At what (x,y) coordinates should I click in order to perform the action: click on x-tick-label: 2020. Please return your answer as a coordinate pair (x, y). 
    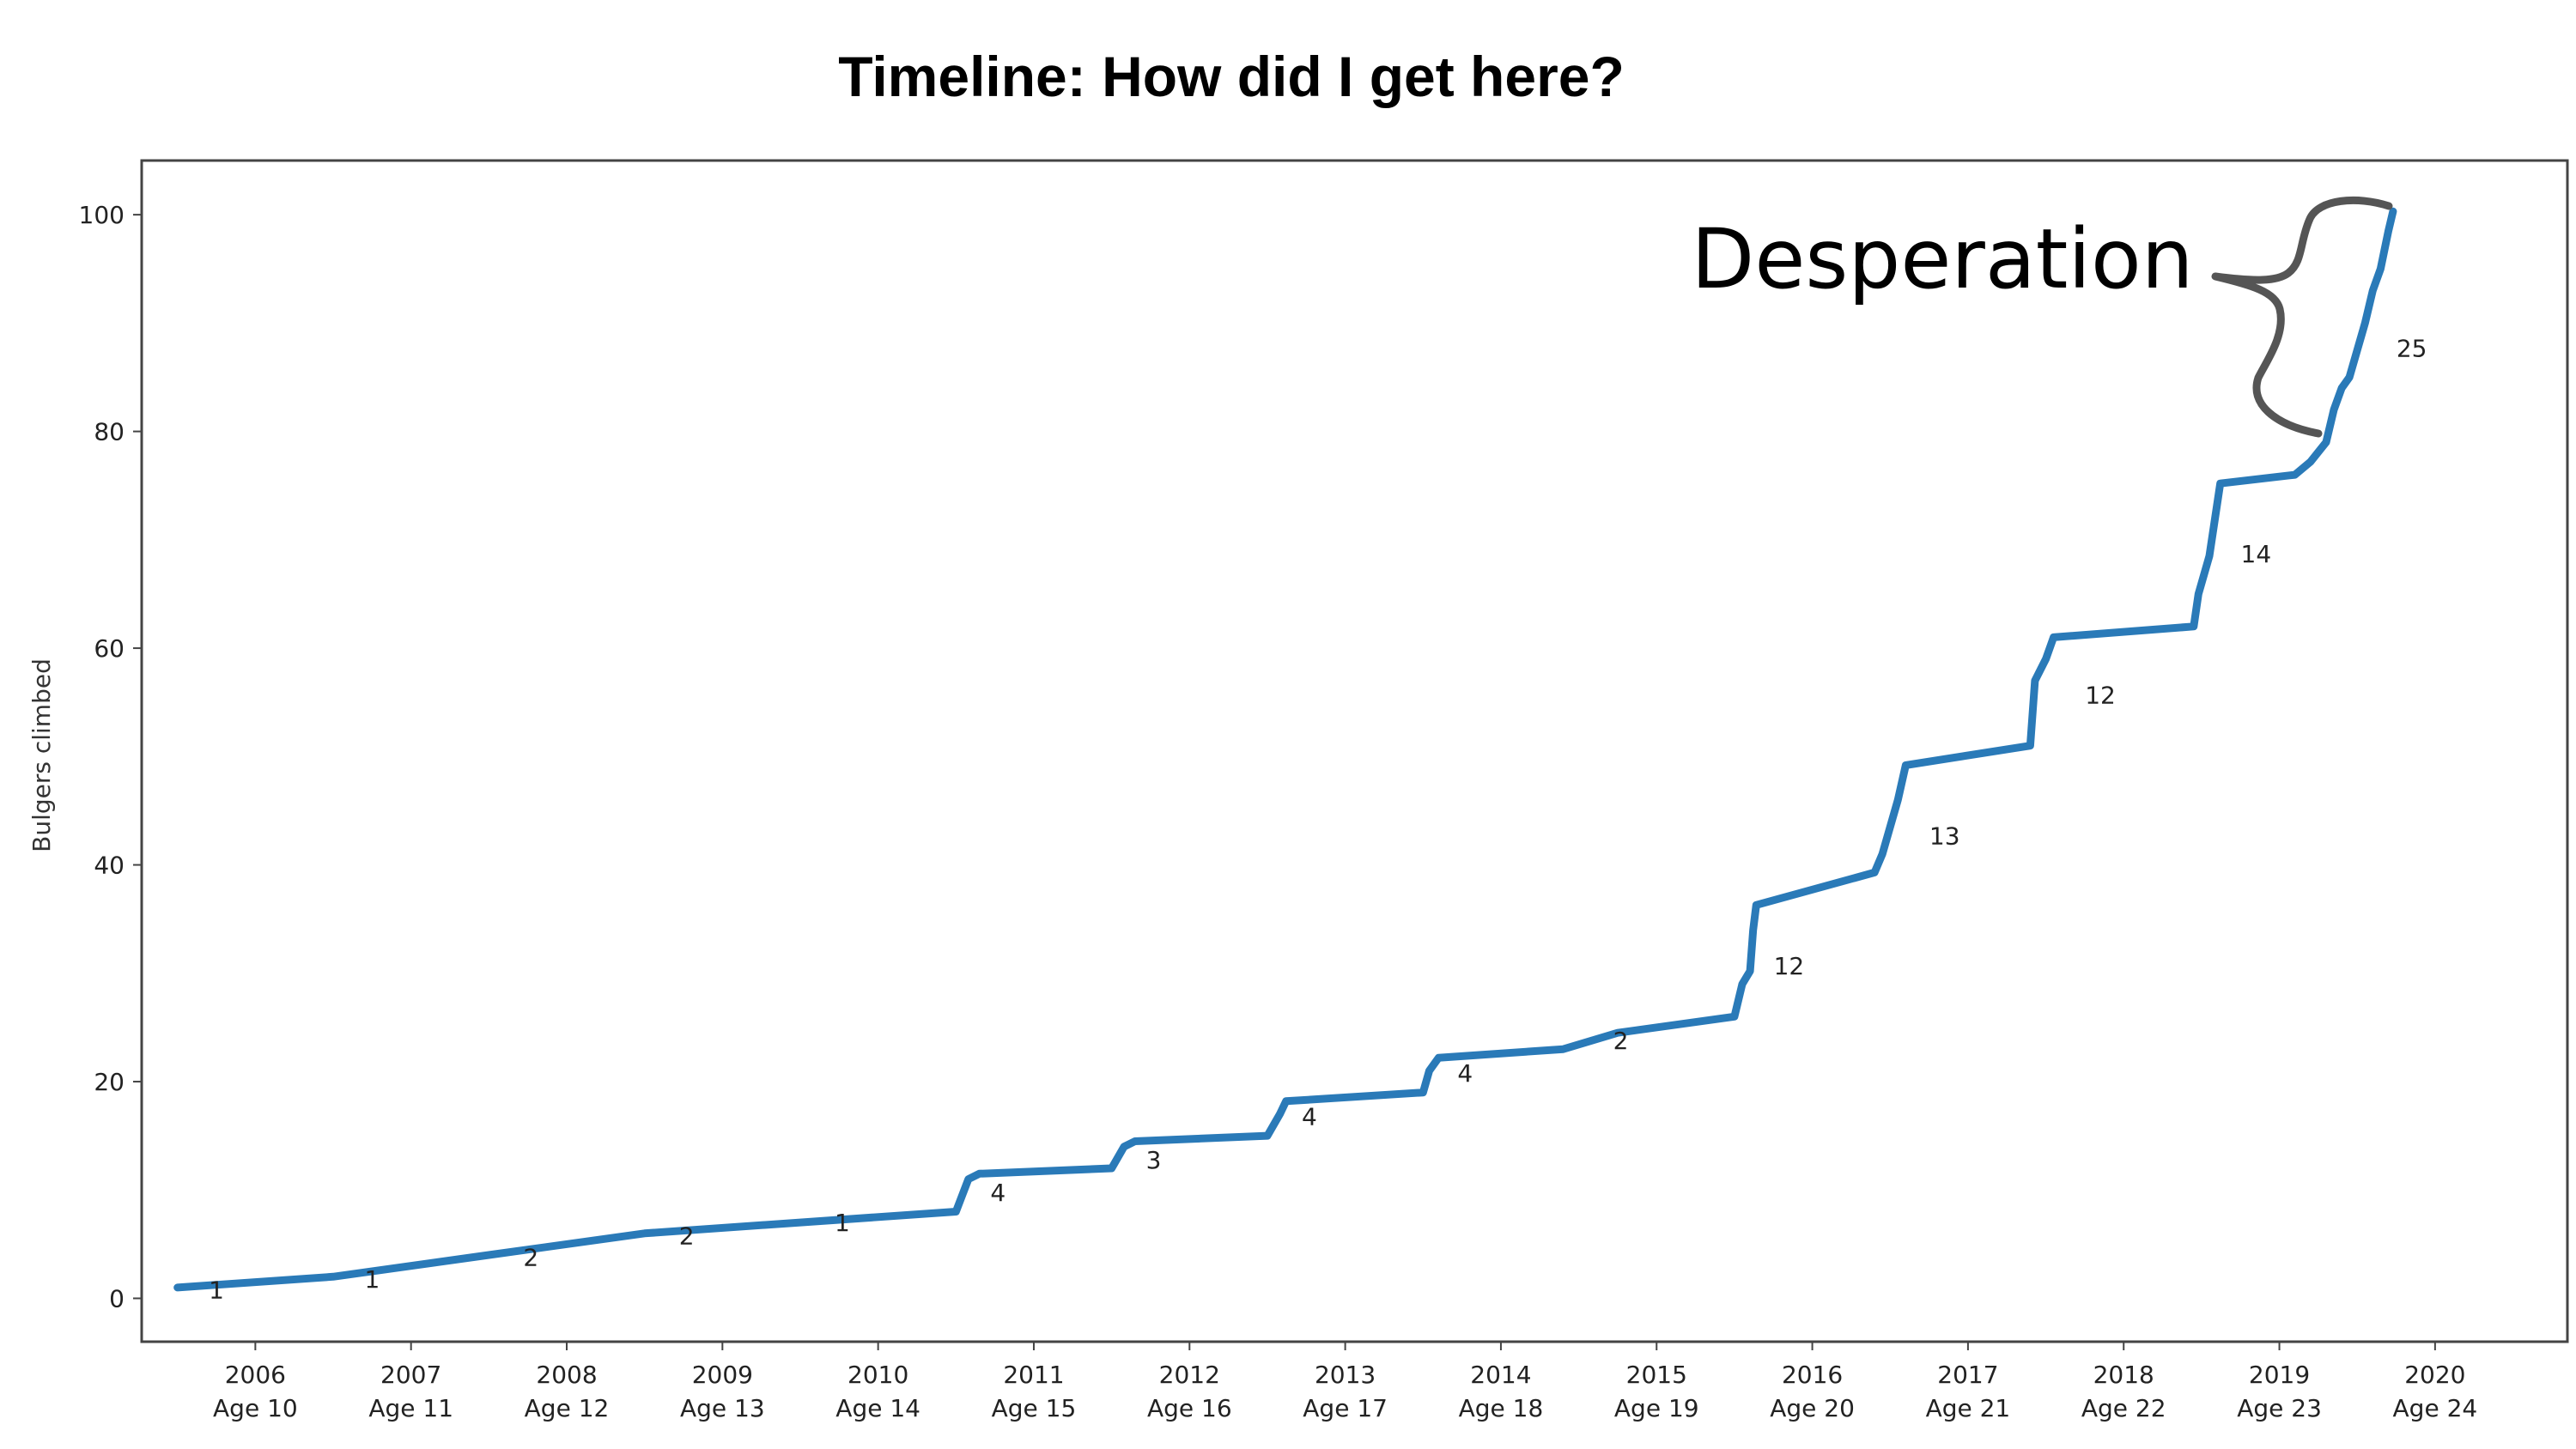
    Looking at the image, I should click on (2434, 1375).